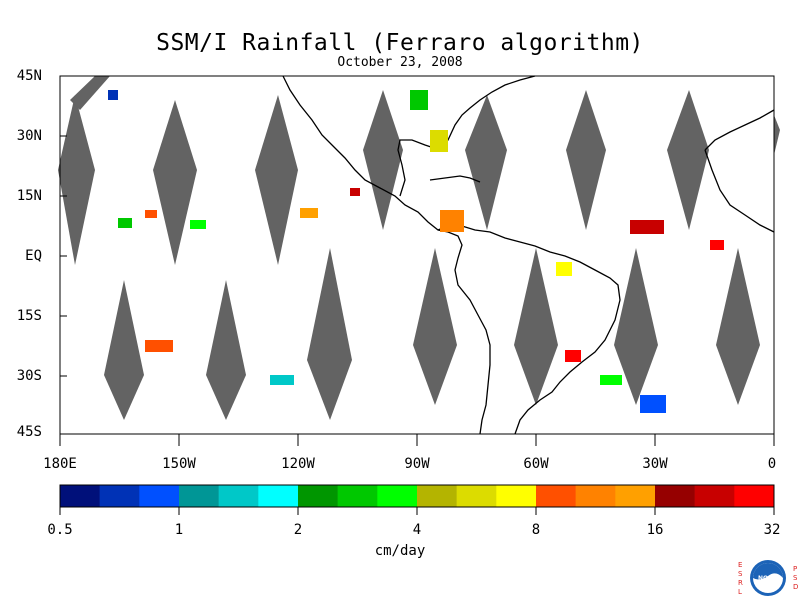 This screenshot has width=800, height=600. I want to click on lon-label: 180E, so click(60, 464).